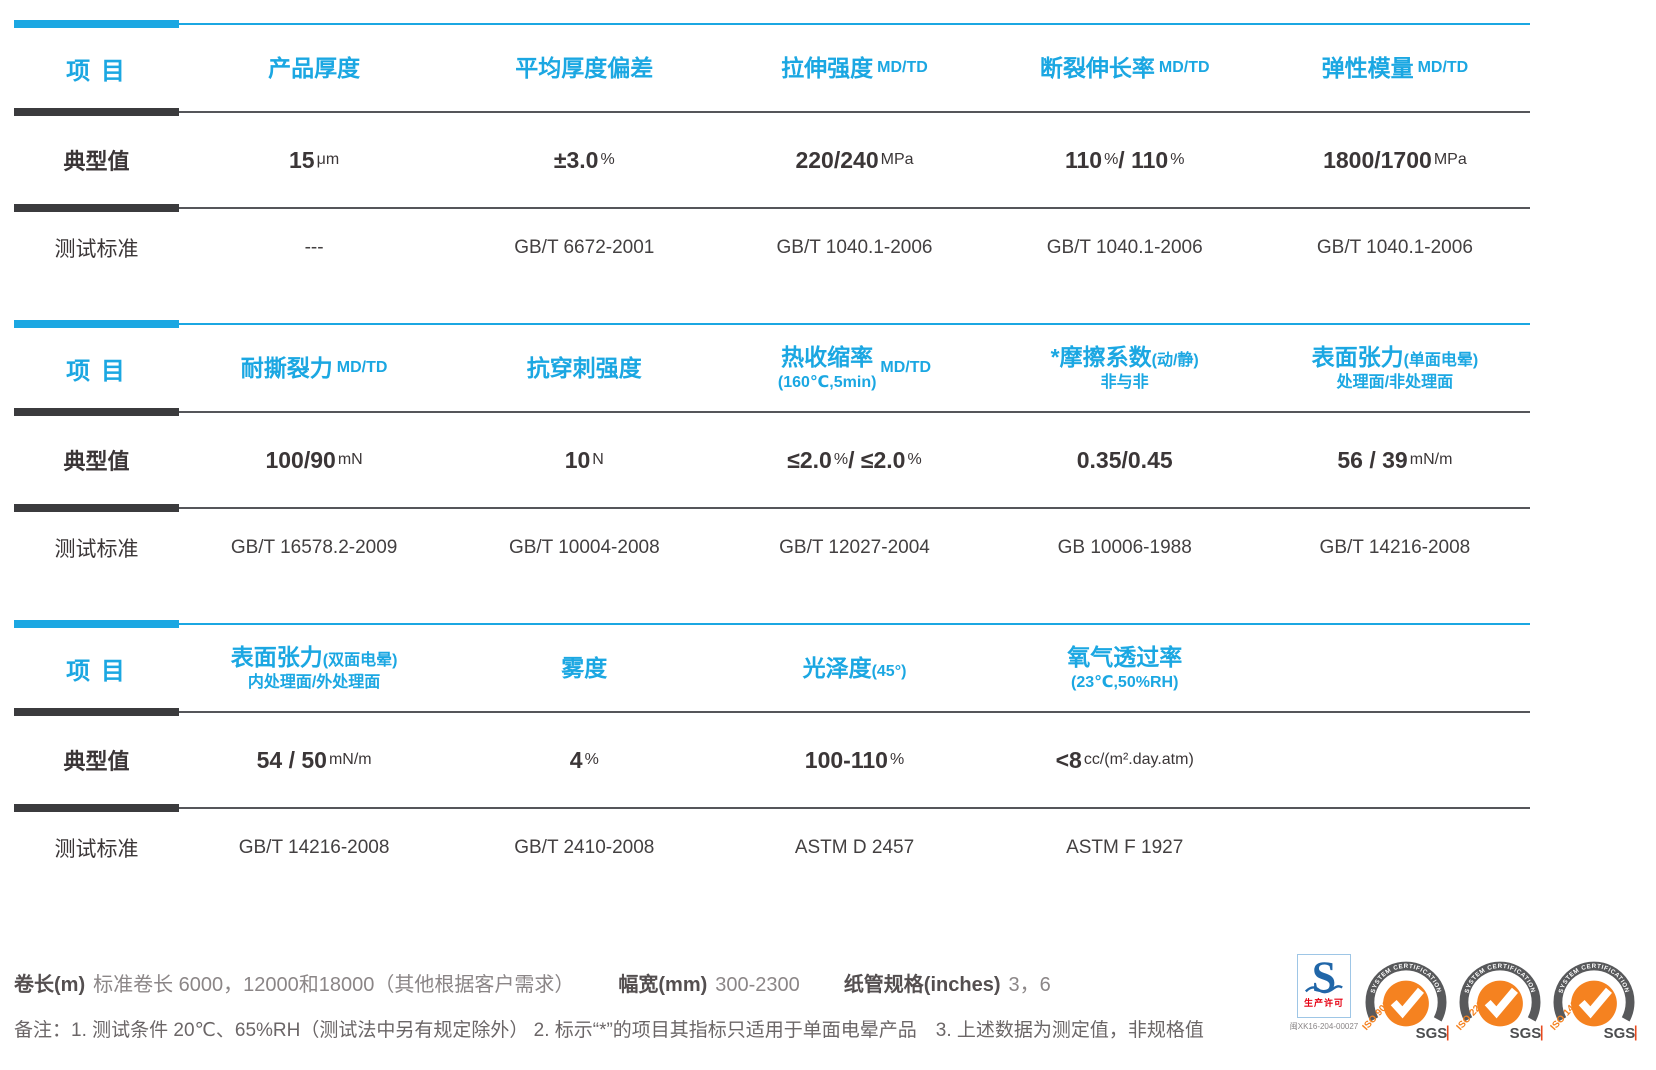  Describe the element at coordinates (854, 67) in the screenshot. I see `column-header: 拉伸强度 MD/TD` at that location.